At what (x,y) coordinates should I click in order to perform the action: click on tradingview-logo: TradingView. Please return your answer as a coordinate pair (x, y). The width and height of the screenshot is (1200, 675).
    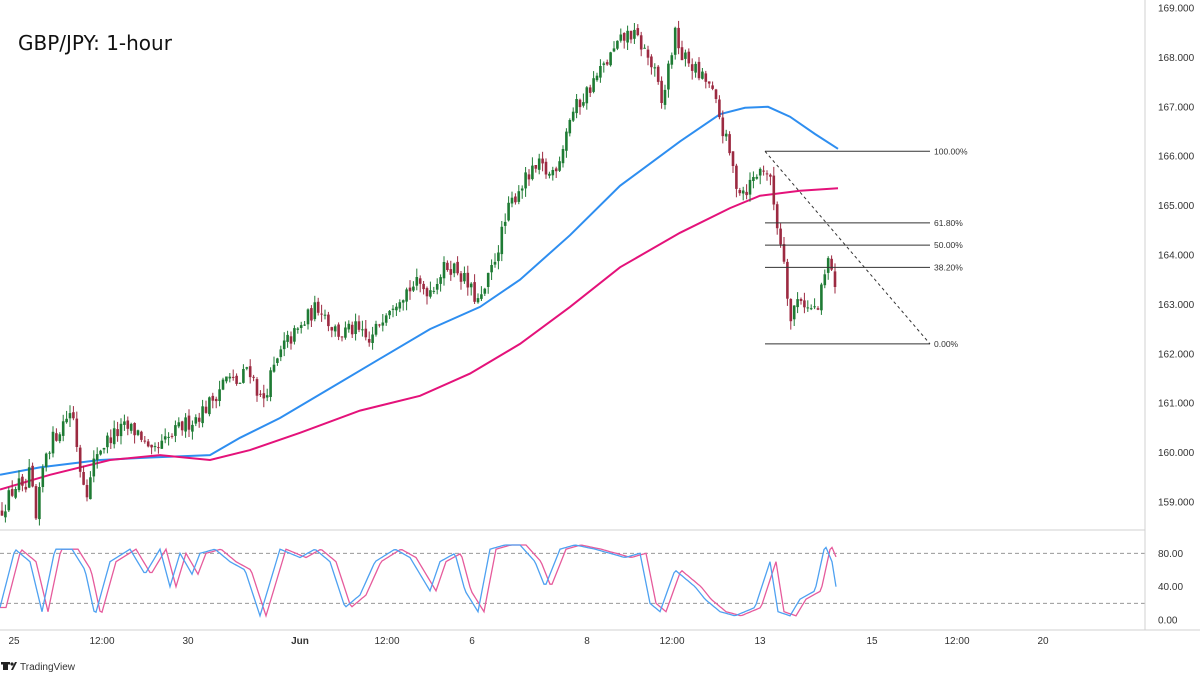
    Looking at the image, I should click on (38, 667).